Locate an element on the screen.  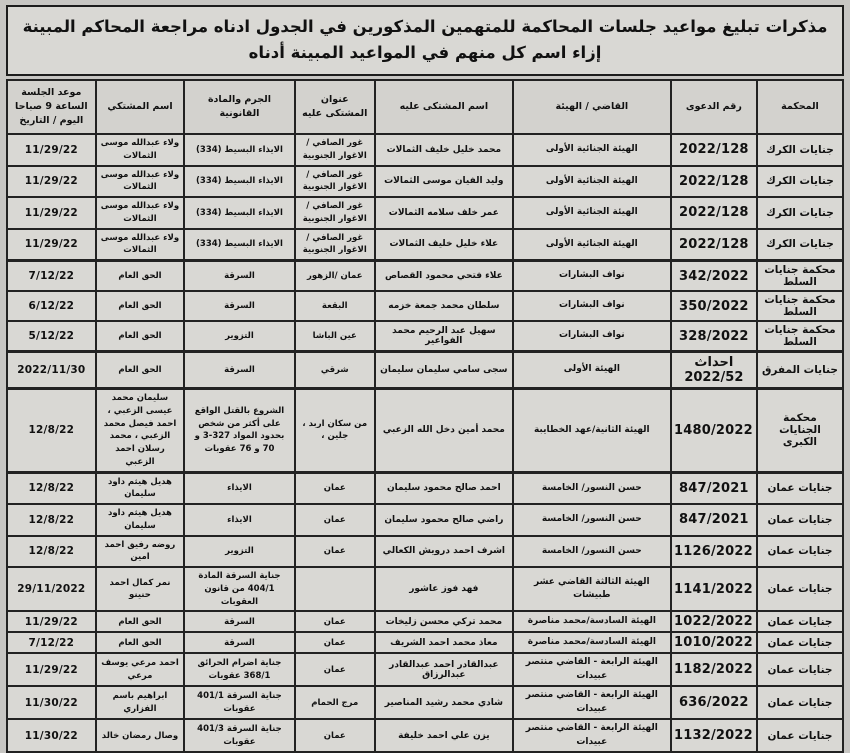
cell-session_date: 5/12/22 is located at coordinates (51, 336).